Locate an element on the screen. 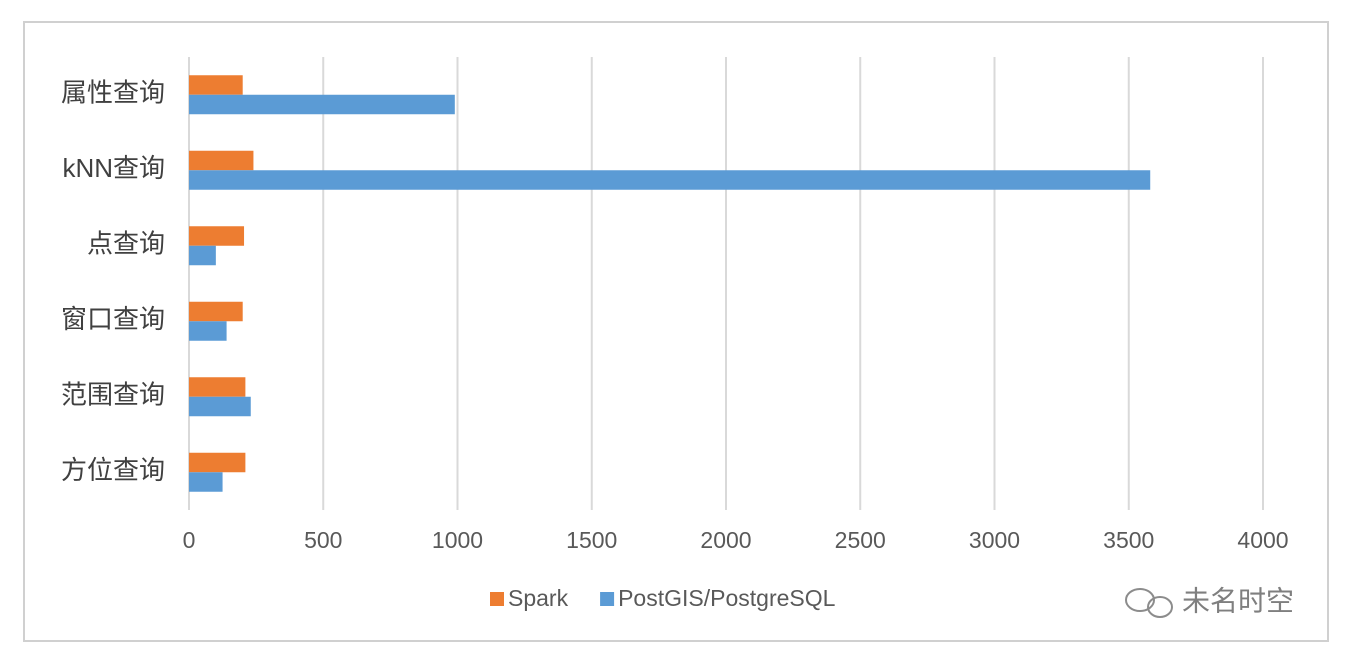 Image resolution: width=1358 pixels, height=663 pixels. x-tick-label: 3000 is located at coordinates (994, 540).